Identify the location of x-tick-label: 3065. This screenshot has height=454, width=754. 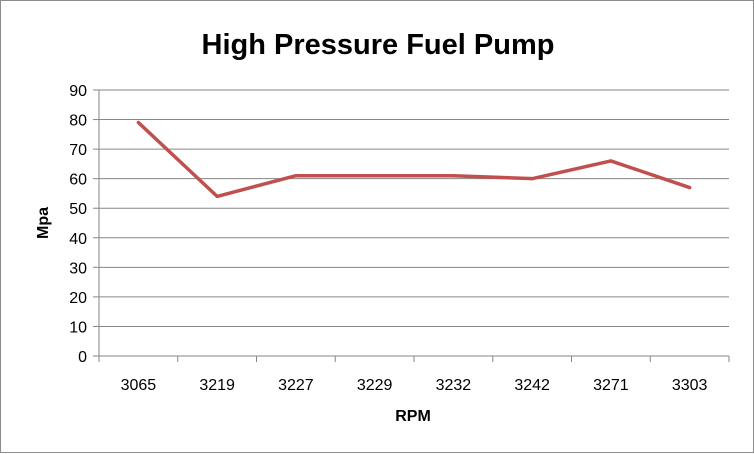
(139, 385).